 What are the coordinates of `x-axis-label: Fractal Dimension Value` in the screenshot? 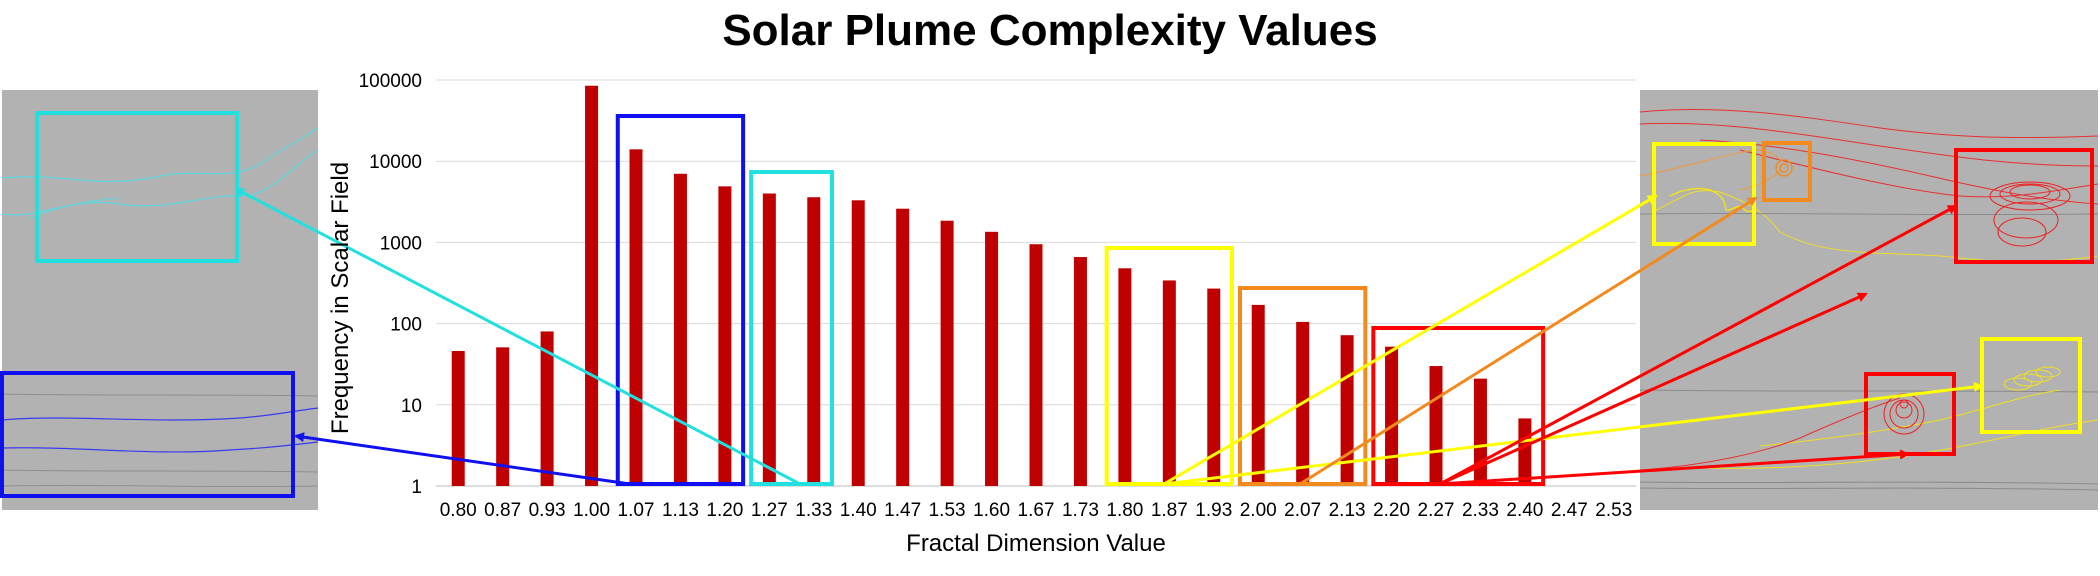 It's located at (1036, 543).